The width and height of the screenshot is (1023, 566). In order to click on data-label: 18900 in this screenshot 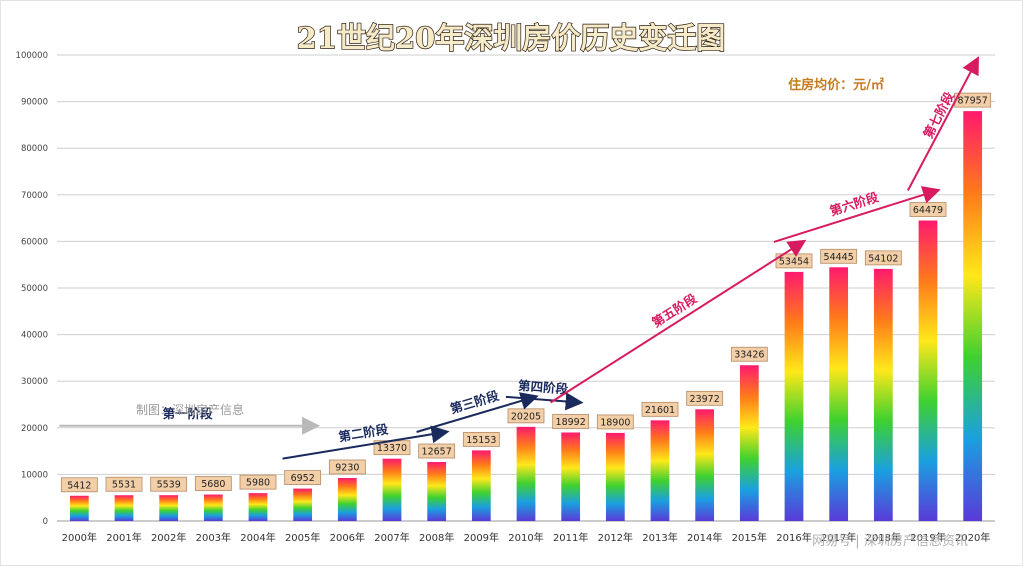, I will do `click(615, 422)`.